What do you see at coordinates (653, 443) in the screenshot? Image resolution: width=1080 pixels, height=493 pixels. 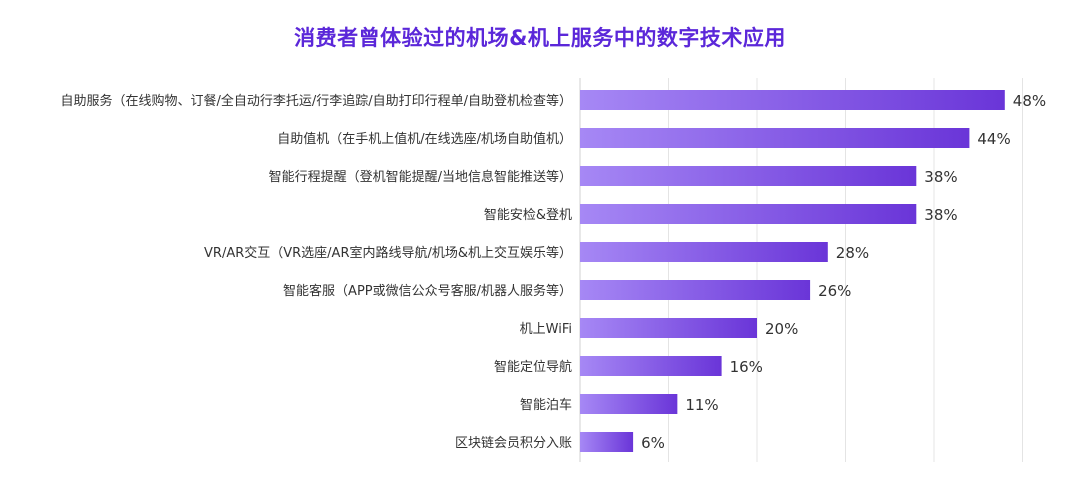 I see `value-label: 6%` at bounding box center [653, 443].